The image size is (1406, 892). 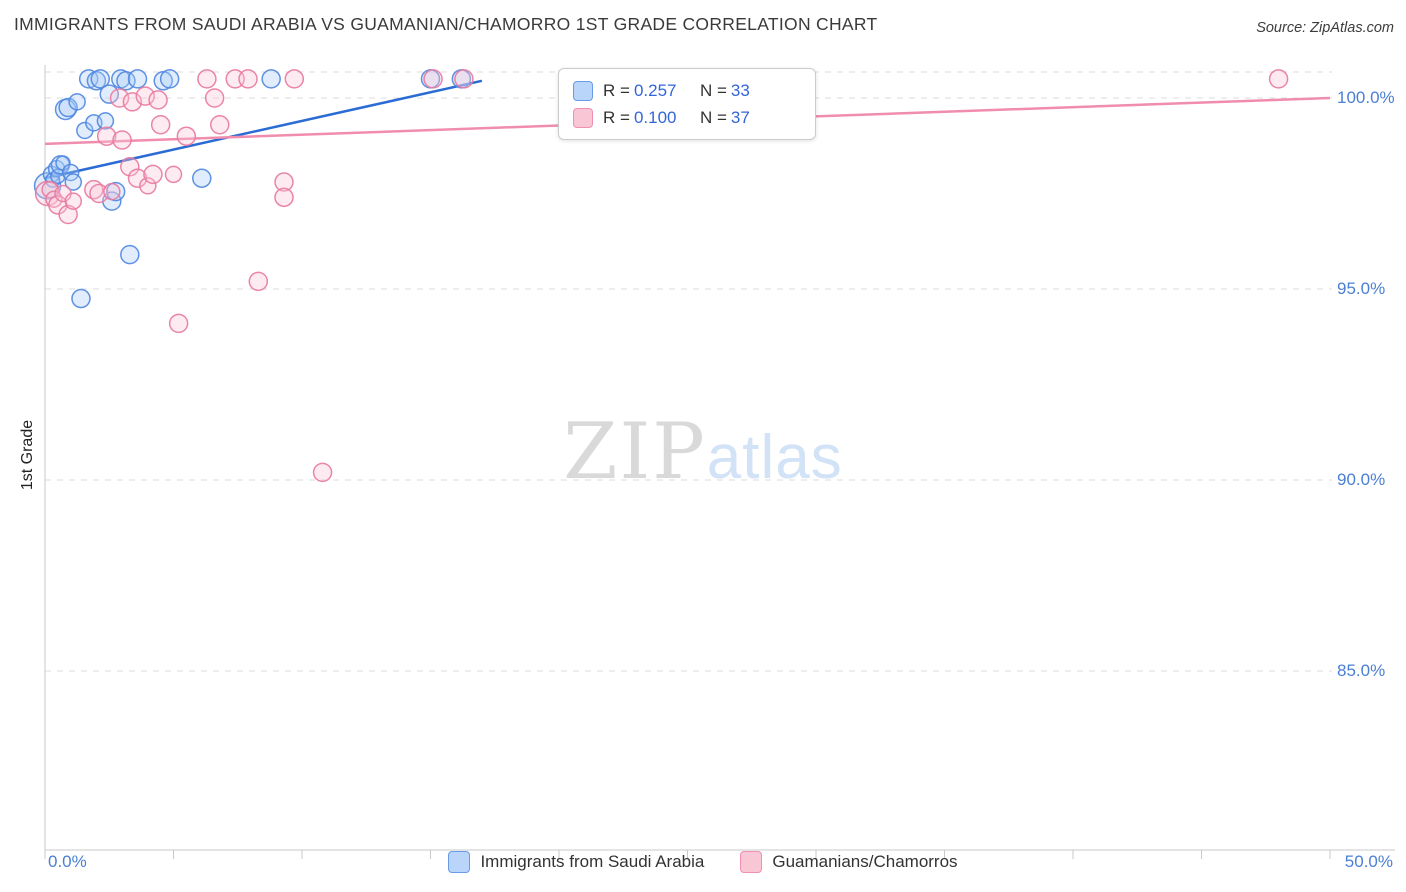 What do you see at coordinates (1361, 288) in the screenshot?
I see `y-axis-label-95: 95.0%` at bounding box center [1361, 288].